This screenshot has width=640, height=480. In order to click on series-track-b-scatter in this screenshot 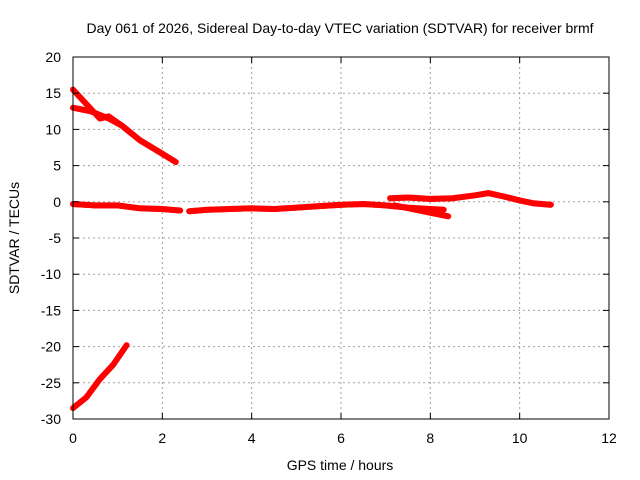, I will do `click(124, 136)`.